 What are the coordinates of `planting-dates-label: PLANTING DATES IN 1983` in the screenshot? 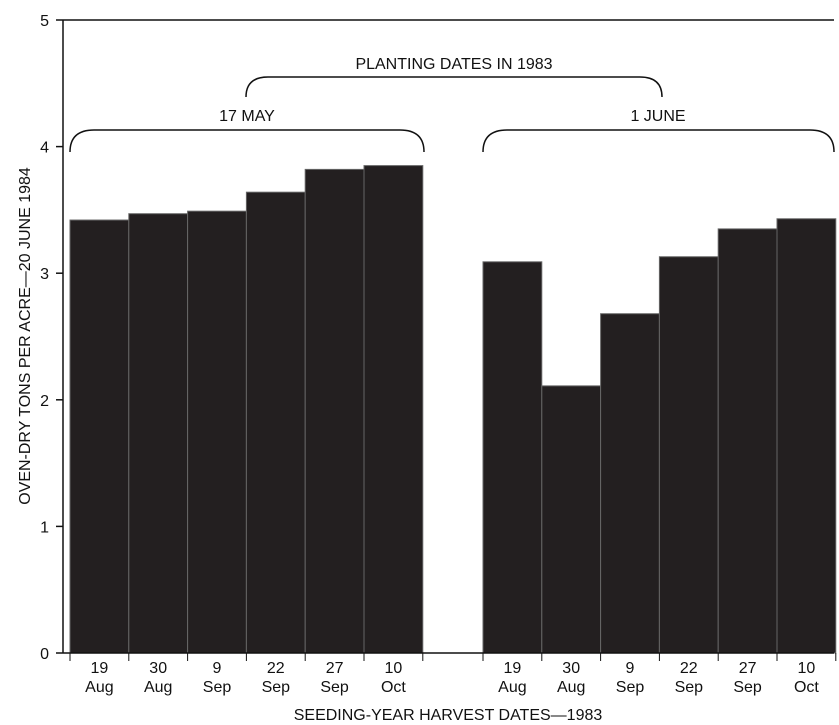 It's located at (453, 64).